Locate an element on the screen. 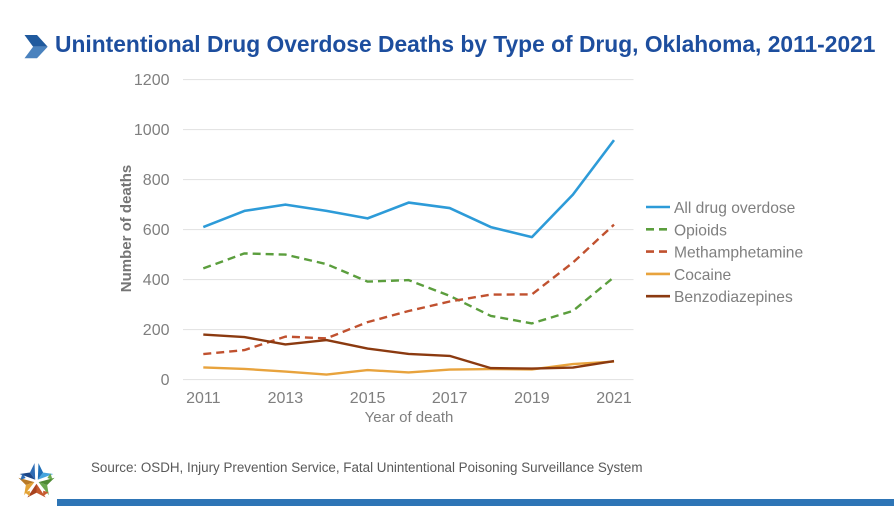 Image resolution: width=894 pixels, height=506 pixels. svg-text: Number of deaths is located at coordinates (126, 229).